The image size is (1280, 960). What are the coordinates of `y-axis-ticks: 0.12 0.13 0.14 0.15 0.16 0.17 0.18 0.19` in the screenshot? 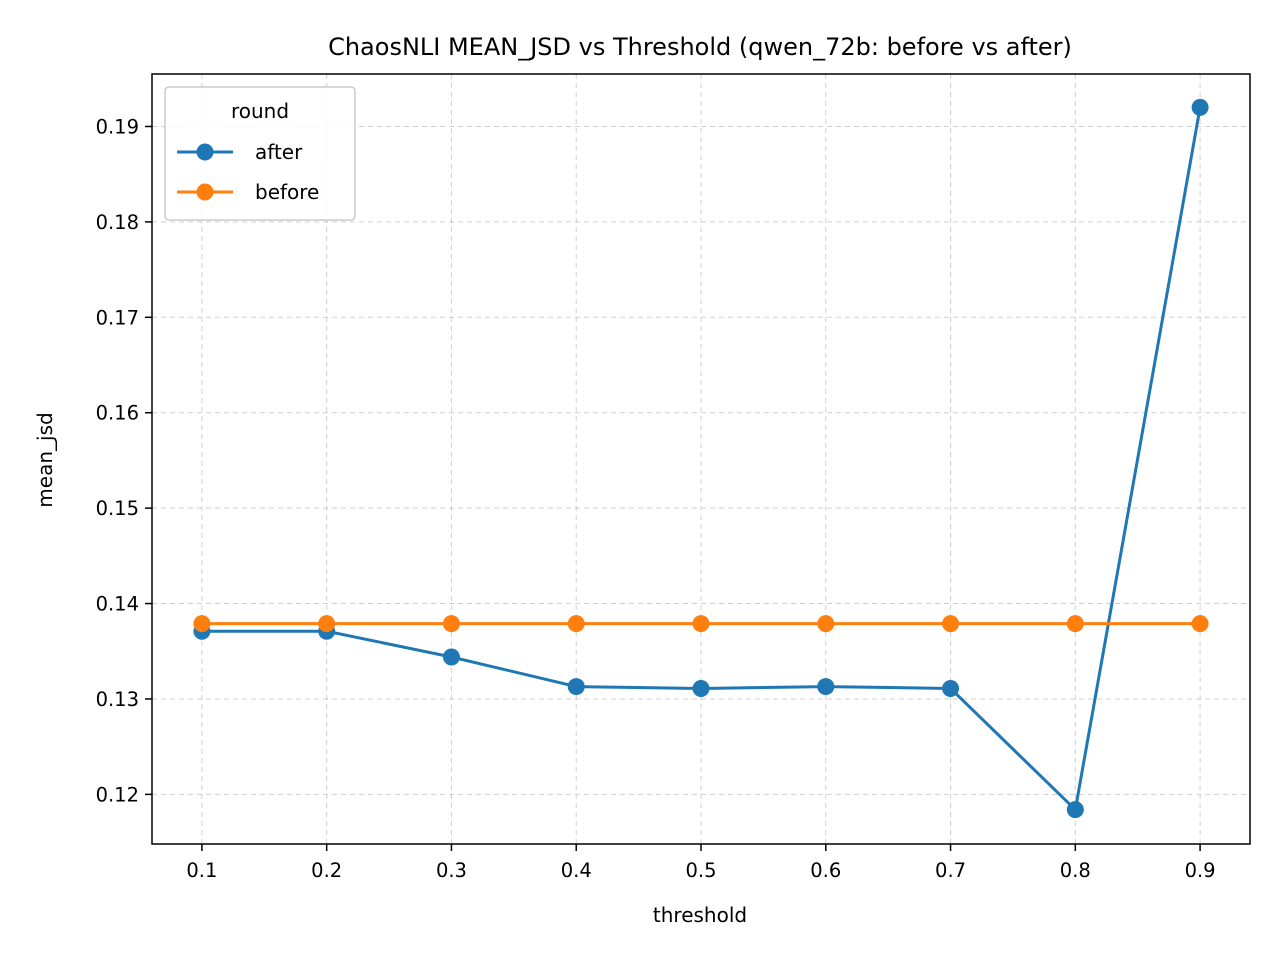 It's located at (124, 460).